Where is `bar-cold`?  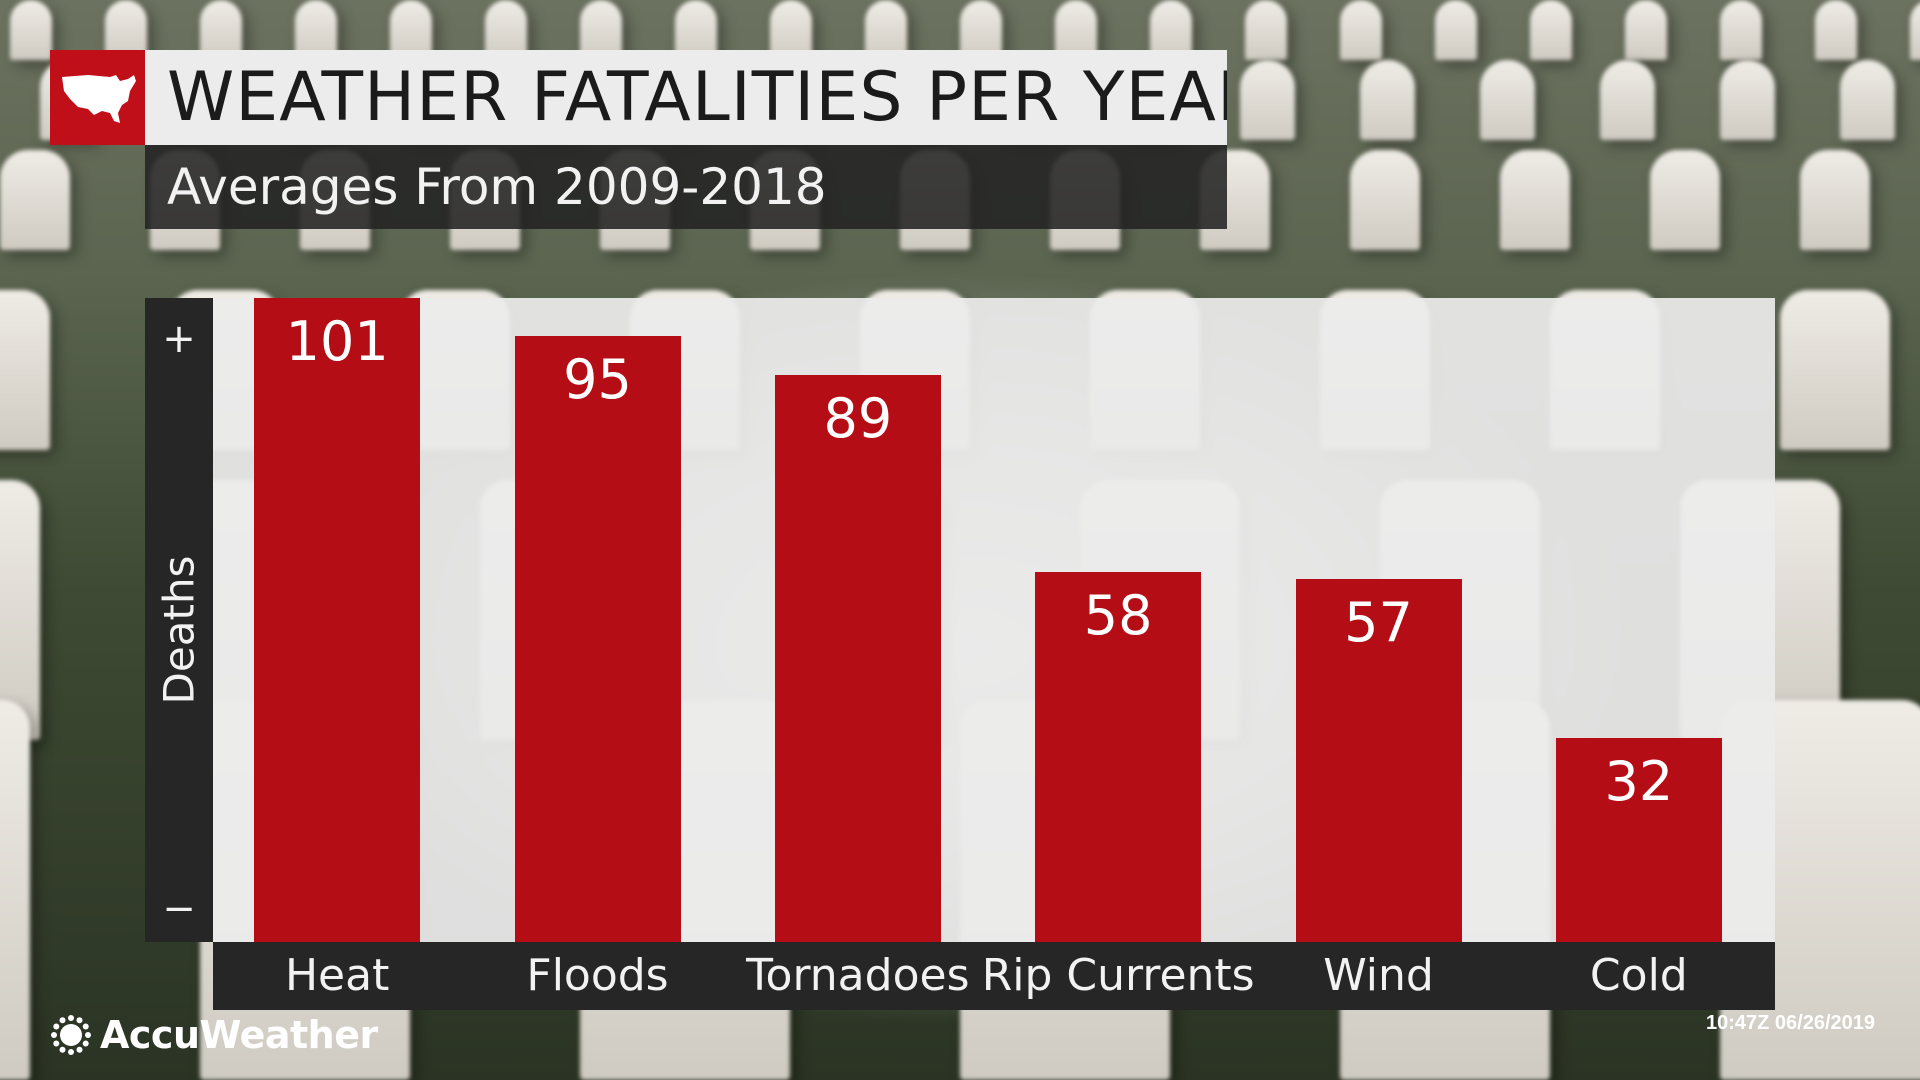
bar-cold is located at coordinates (1638, 840).